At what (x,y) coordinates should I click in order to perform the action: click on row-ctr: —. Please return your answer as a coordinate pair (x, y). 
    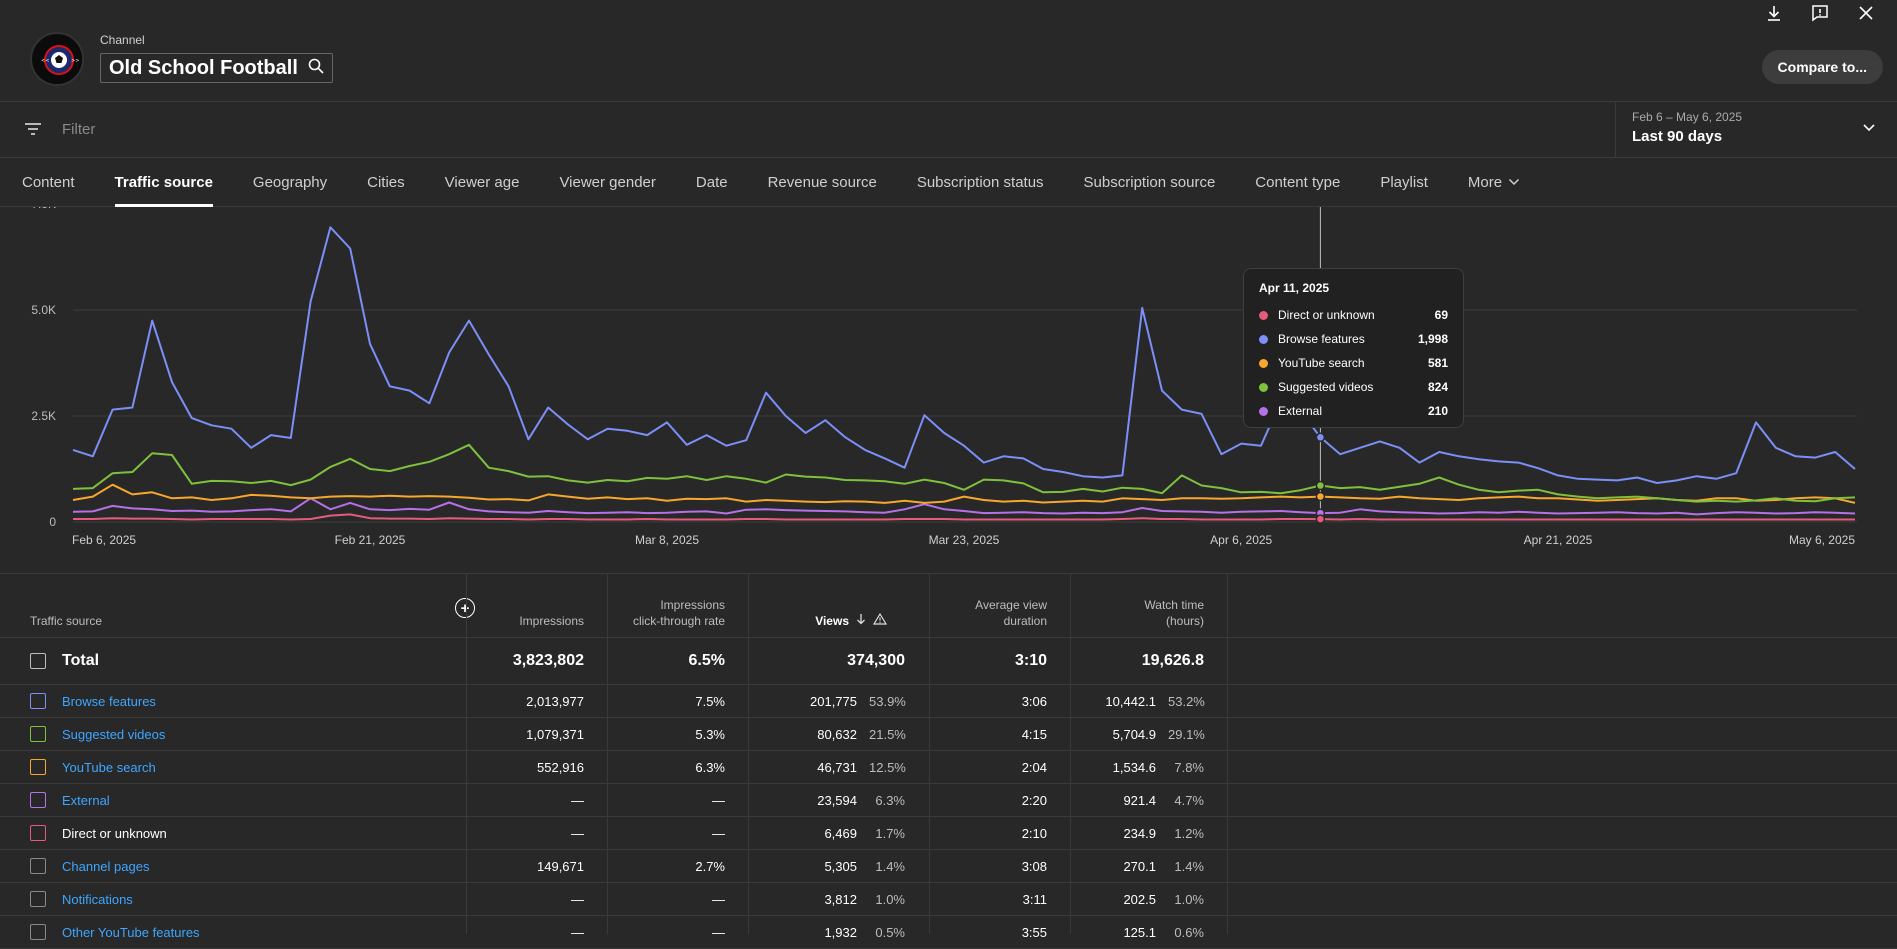
    Looking at the image, I should click on (718, 899).